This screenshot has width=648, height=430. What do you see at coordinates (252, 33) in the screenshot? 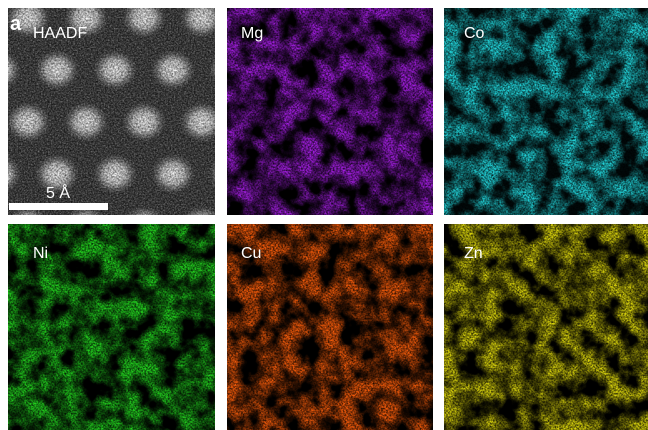
I see `map-label: Mg` at bounding box center [252, 33].